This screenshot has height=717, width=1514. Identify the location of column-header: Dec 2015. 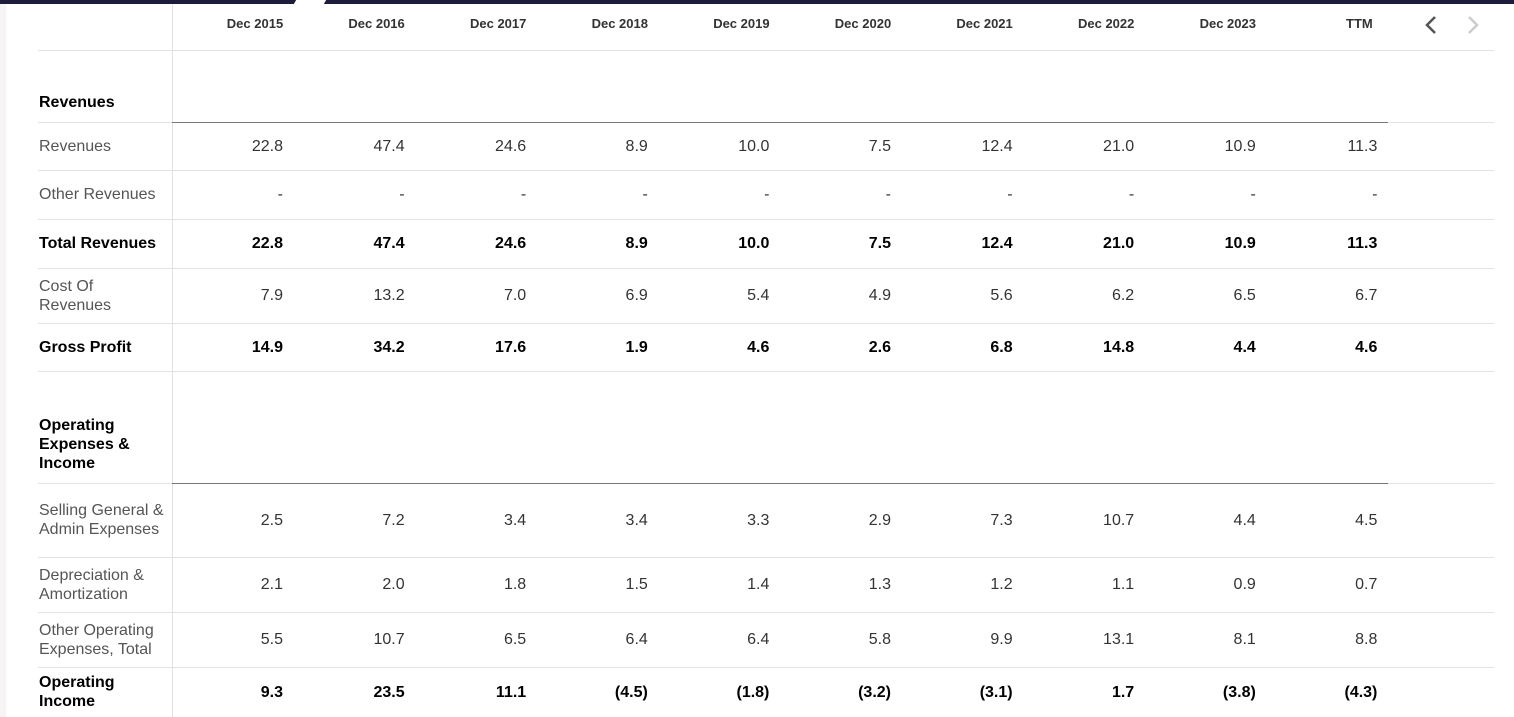
(255, 23).